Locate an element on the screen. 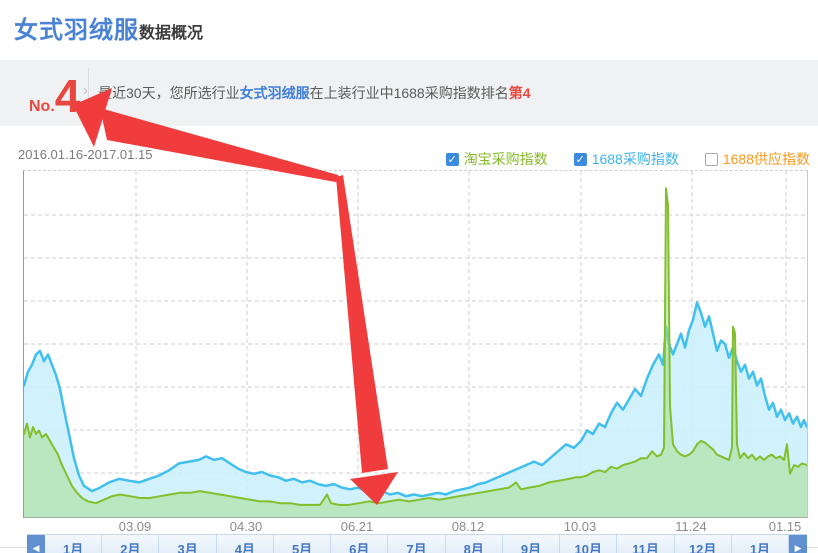  x-axis-label: 03.09 is located at coordinates (135, 526).